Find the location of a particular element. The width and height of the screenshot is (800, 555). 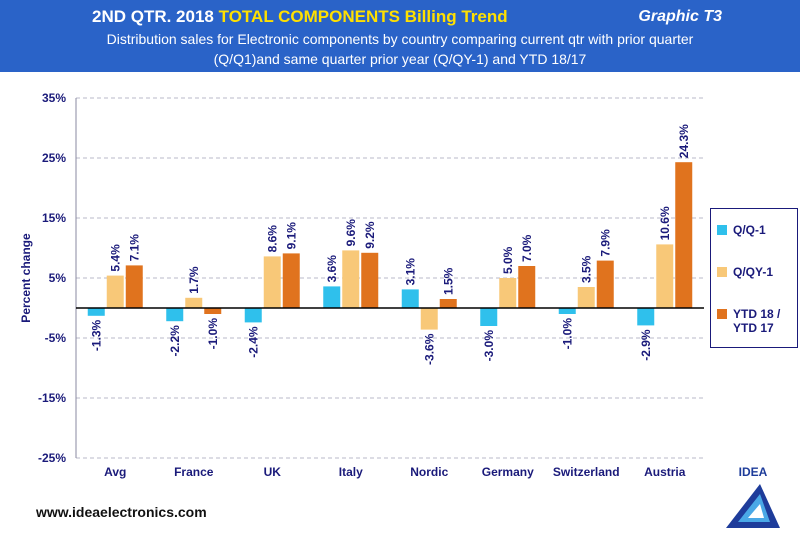

value-label-q-q1: -1.3% is located at coordinates (96, 335).